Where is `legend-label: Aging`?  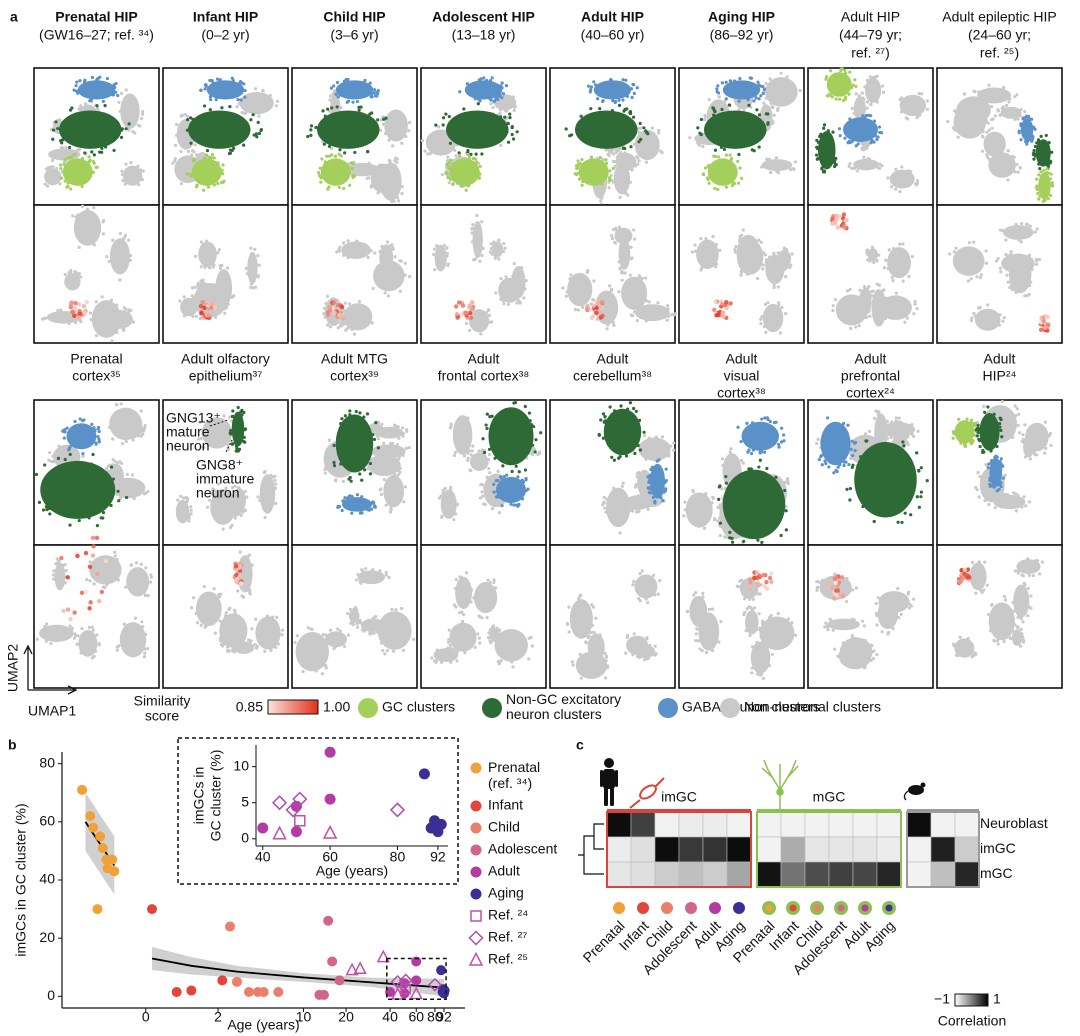
legend-label: Aging is located at coordinates (506, 893).